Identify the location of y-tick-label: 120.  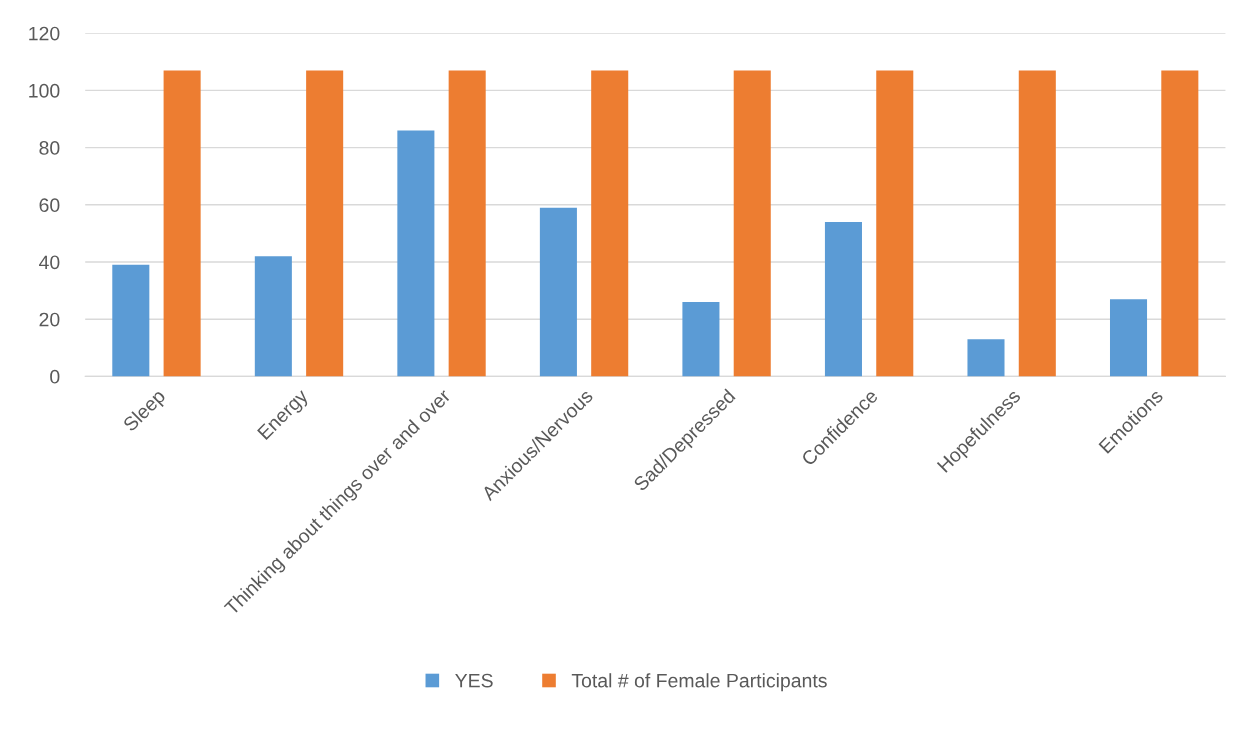
(44, 33).